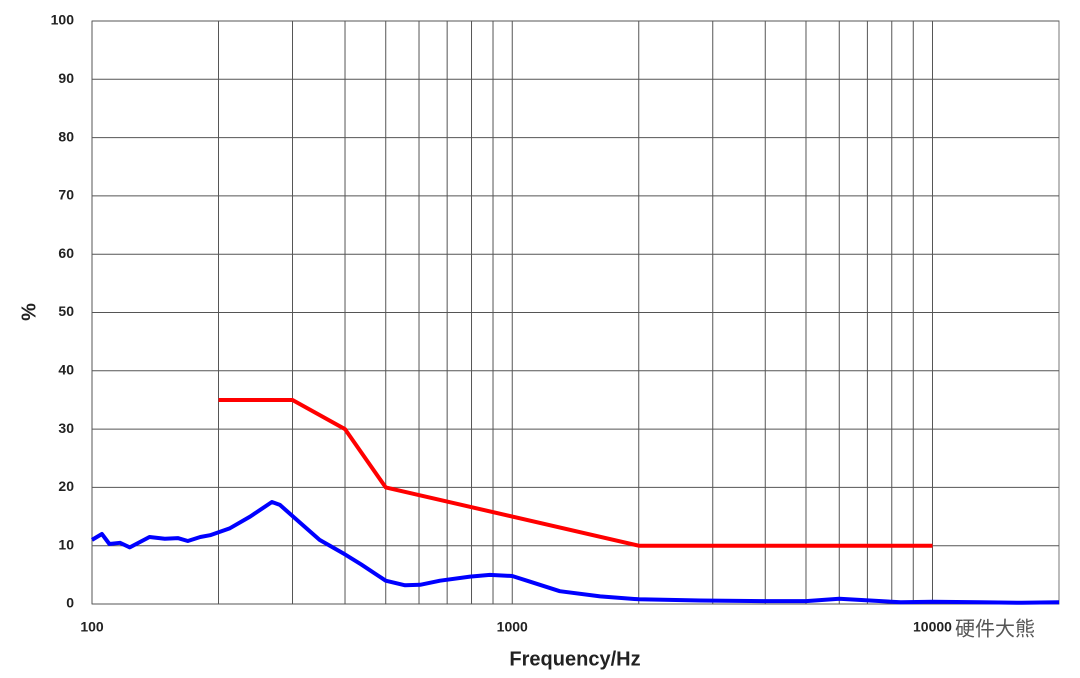 This screenshot has width=1080, height=678. What do you see at coordinates (66, 195) in the screenshot?
I see `y-tick-label: 70` at bounding box center [66, 195].